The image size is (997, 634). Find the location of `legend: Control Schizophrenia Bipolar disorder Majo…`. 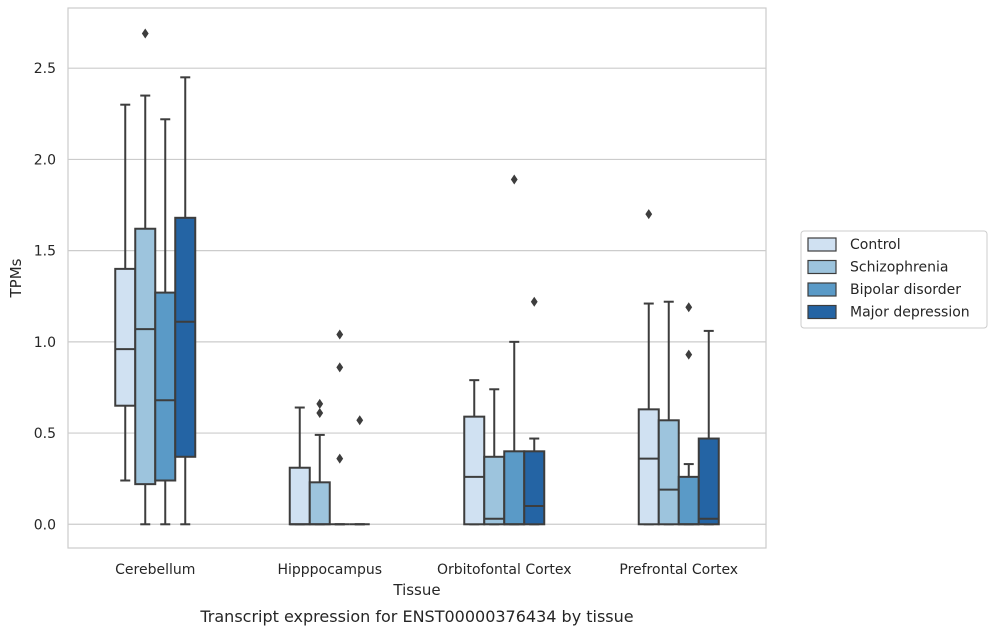

legend: Control Schizophrenia Bipolar disorder Majo… is located at coordinates (894, 279).